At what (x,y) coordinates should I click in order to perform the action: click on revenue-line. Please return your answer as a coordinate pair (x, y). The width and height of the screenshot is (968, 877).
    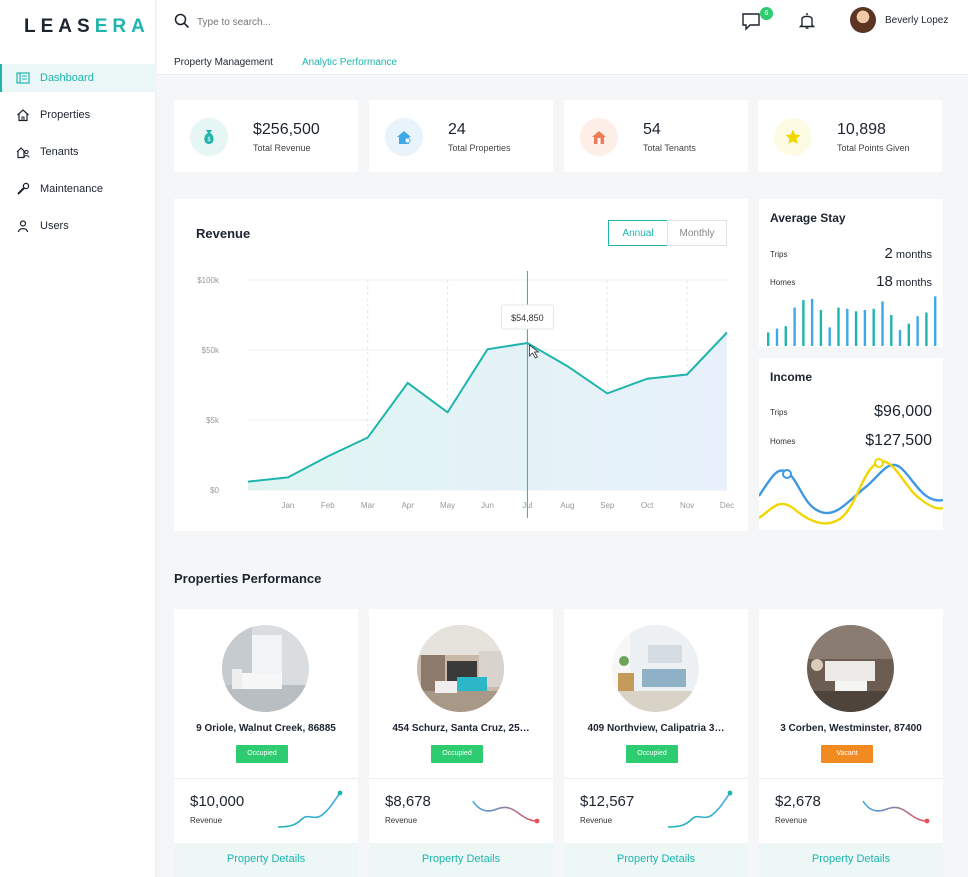
    Looking at the image, I should click on (487, 407).